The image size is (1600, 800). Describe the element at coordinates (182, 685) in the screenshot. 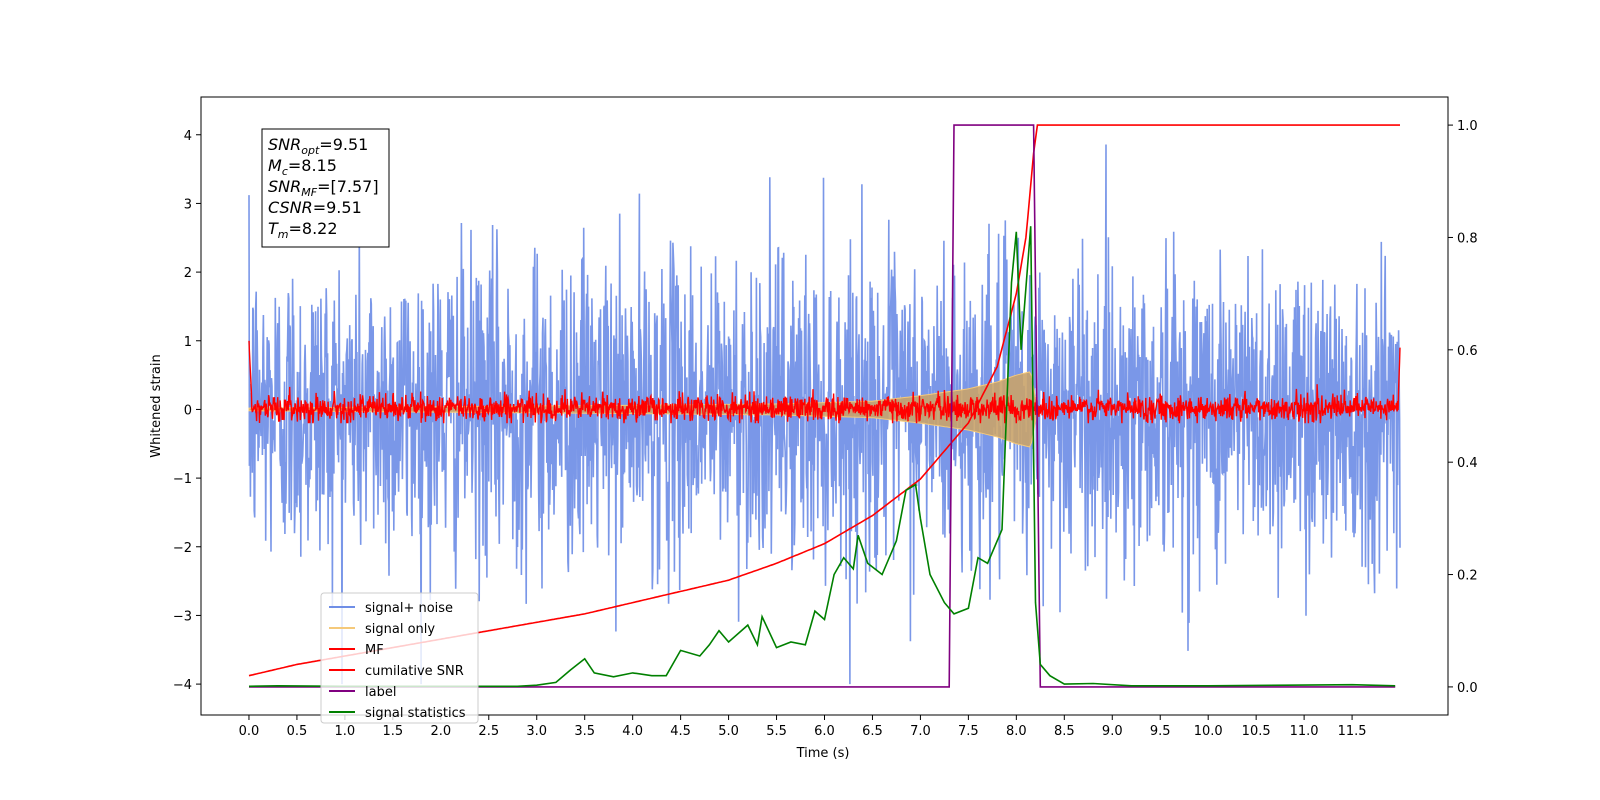

I see `y-tick-label: −4` at that location.